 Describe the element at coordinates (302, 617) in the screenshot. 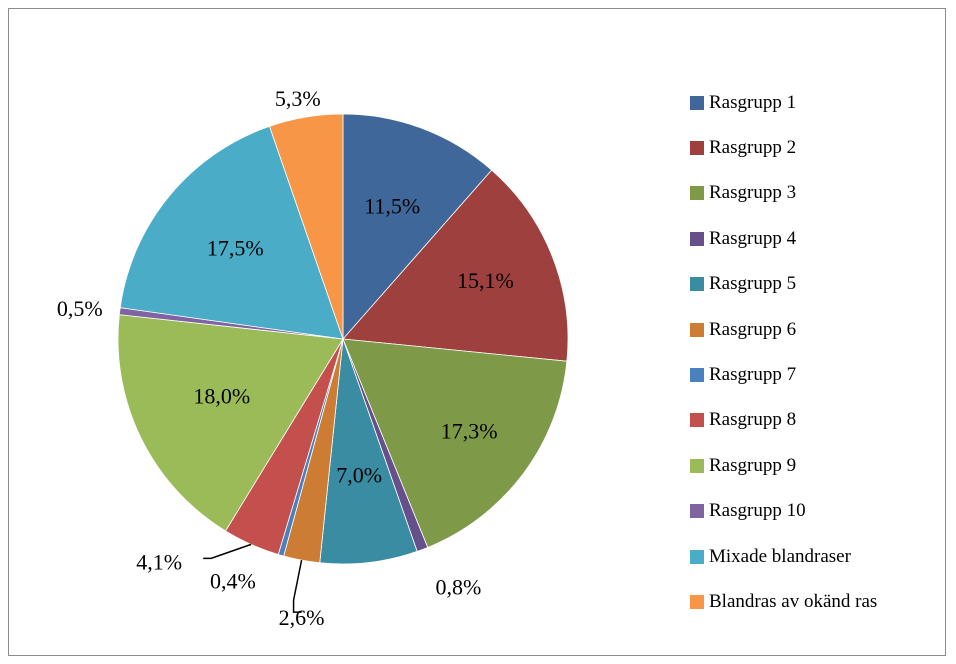

I see `data-label-rasgrupp-6: 2,6%` at that location.